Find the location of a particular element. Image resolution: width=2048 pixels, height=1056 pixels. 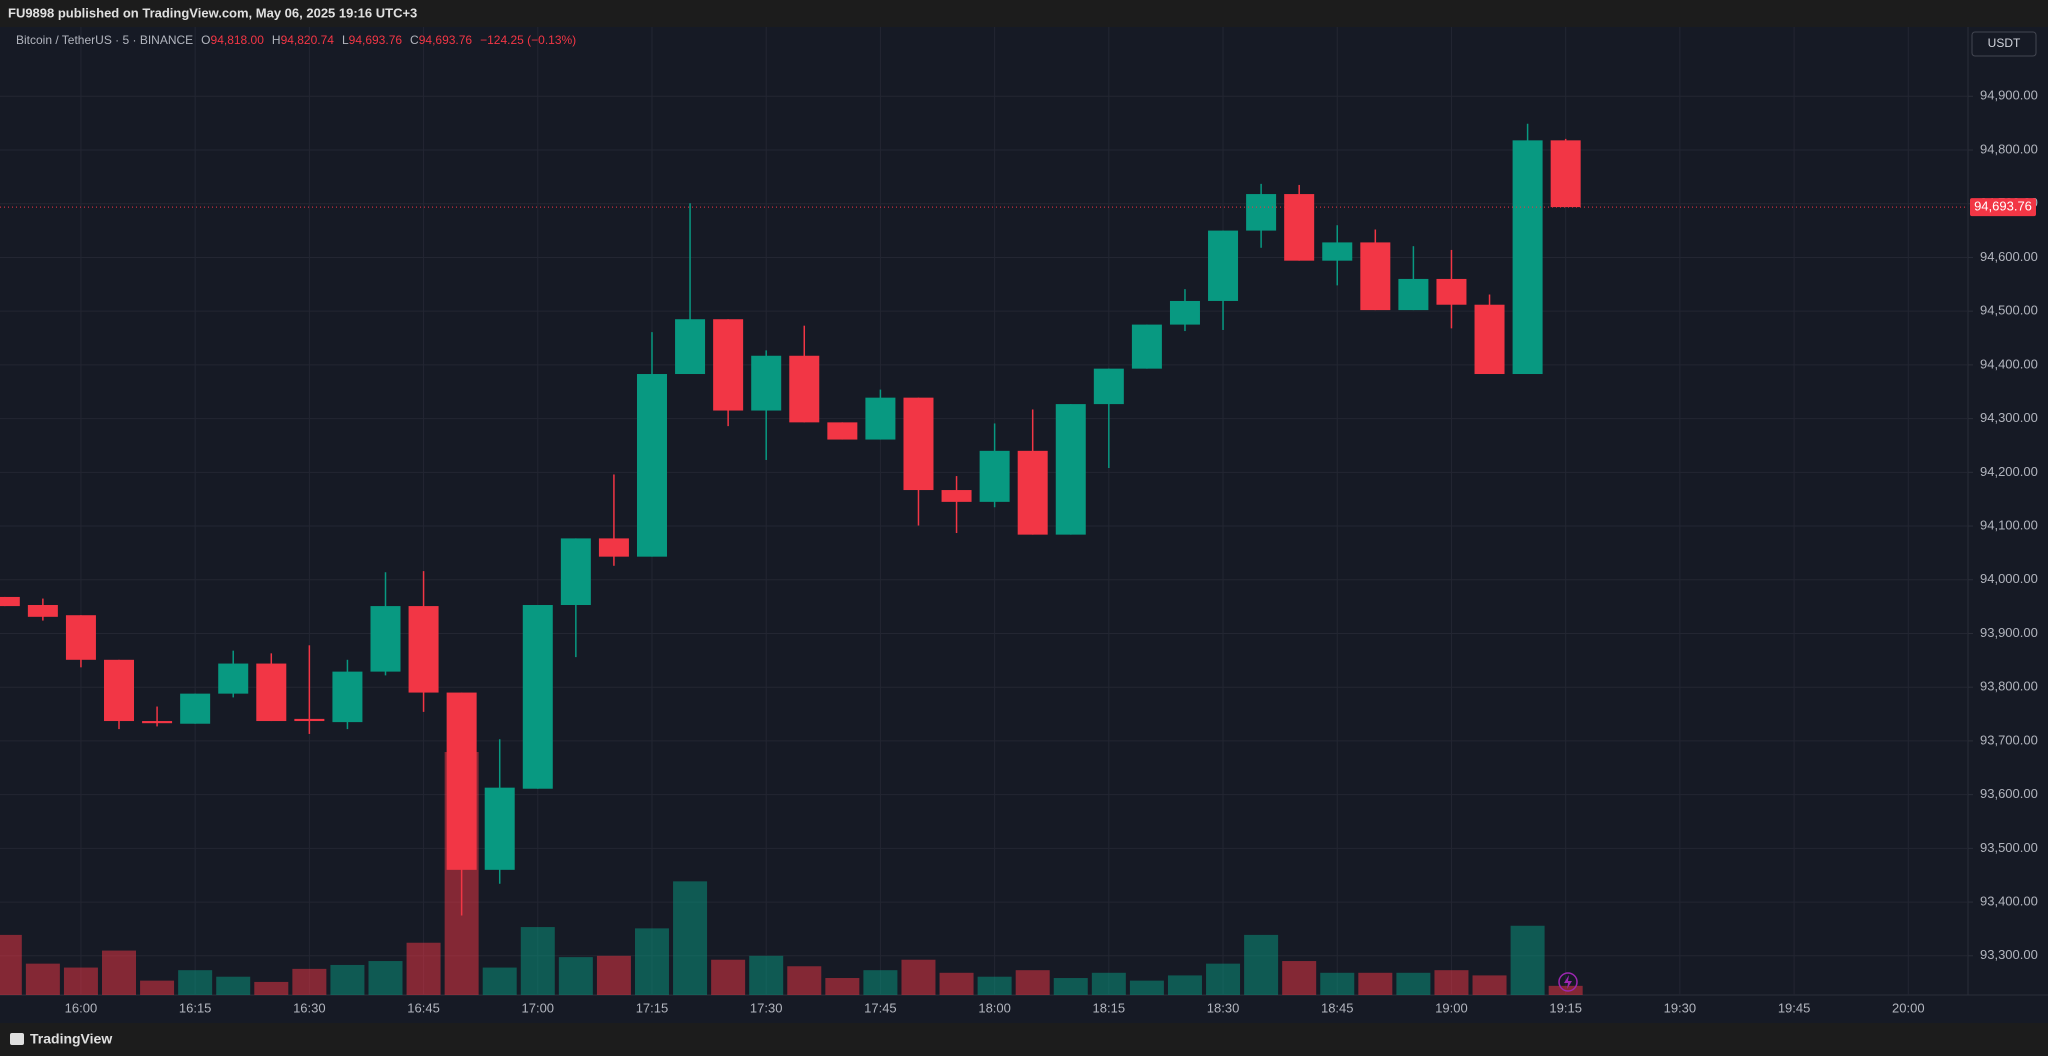

x-tick-label: 18:30 is located at coordinates (1223, 1007).